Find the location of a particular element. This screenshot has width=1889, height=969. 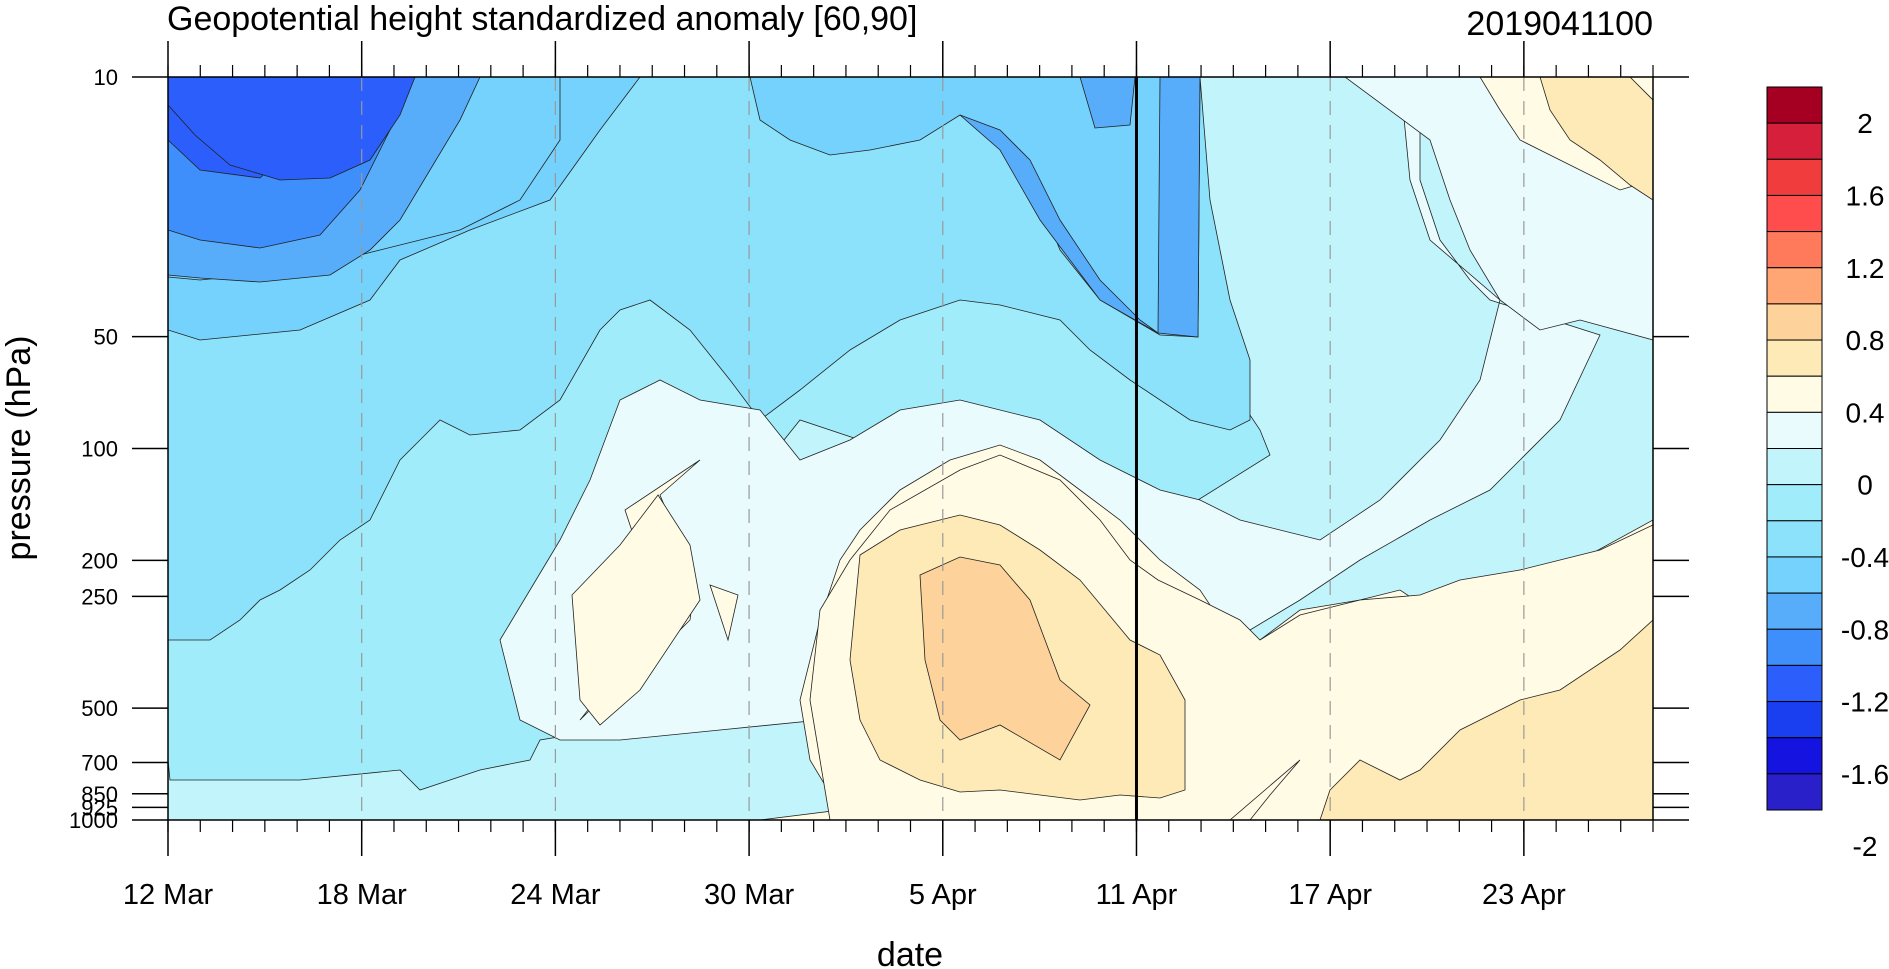

y-tick-label: 200 is located at coordinates (99, 560).